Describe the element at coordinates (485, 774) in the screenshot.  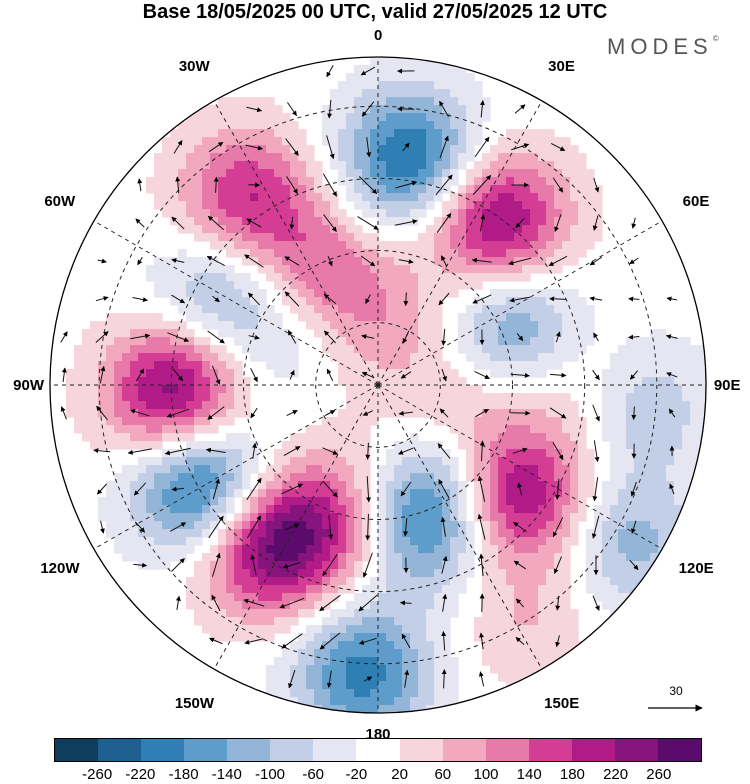
I see `colorbar-tick-label: 100` at that location.